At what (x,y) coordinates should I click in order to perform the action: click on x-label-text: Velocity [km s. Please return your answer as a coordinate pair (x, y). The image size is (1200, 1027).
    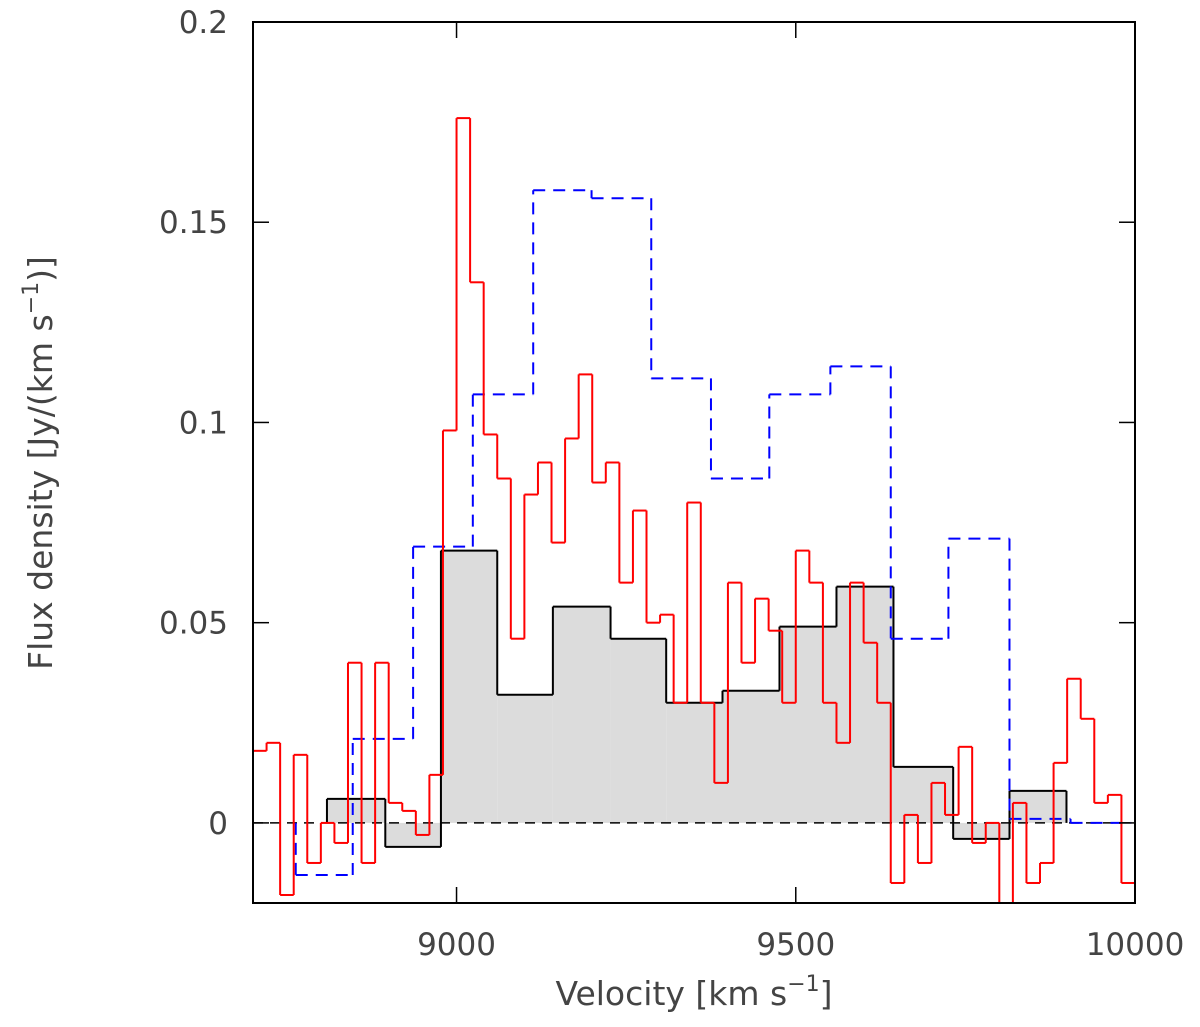
    Looking at the image, I should click on (671, 993).